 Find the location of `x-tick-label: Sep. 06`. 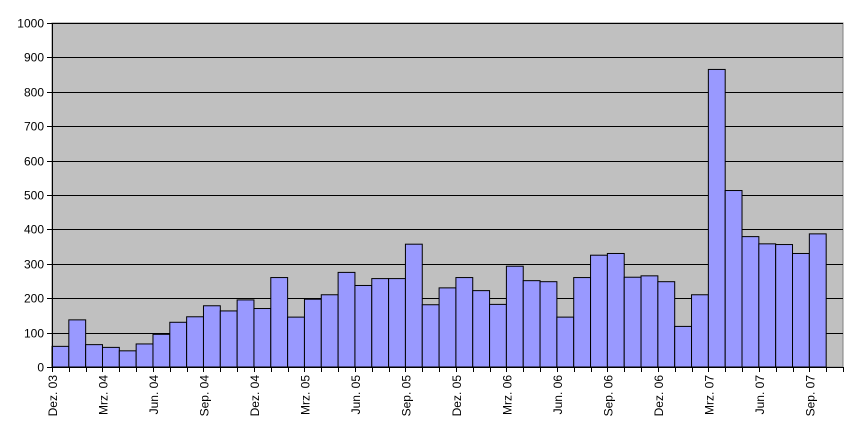

x-tick-label: Sep. 06 is located at coordinates (608, 396).